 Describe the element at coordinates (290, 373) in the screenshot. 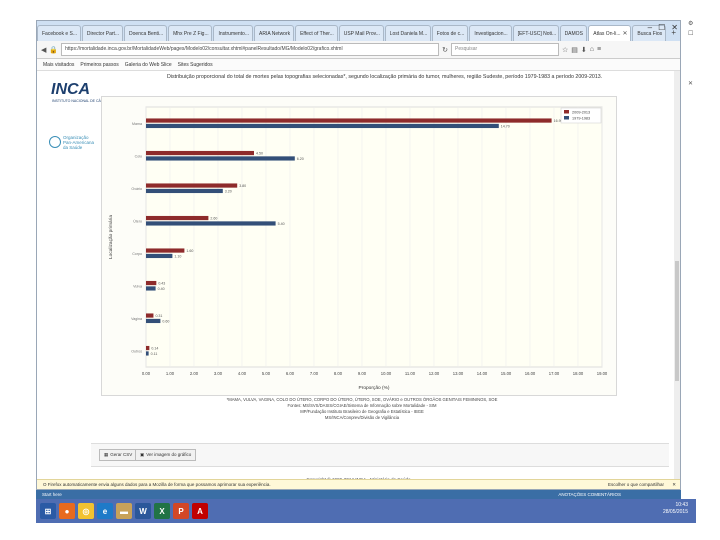

I see `x-tick-label: 6.00` at that location.